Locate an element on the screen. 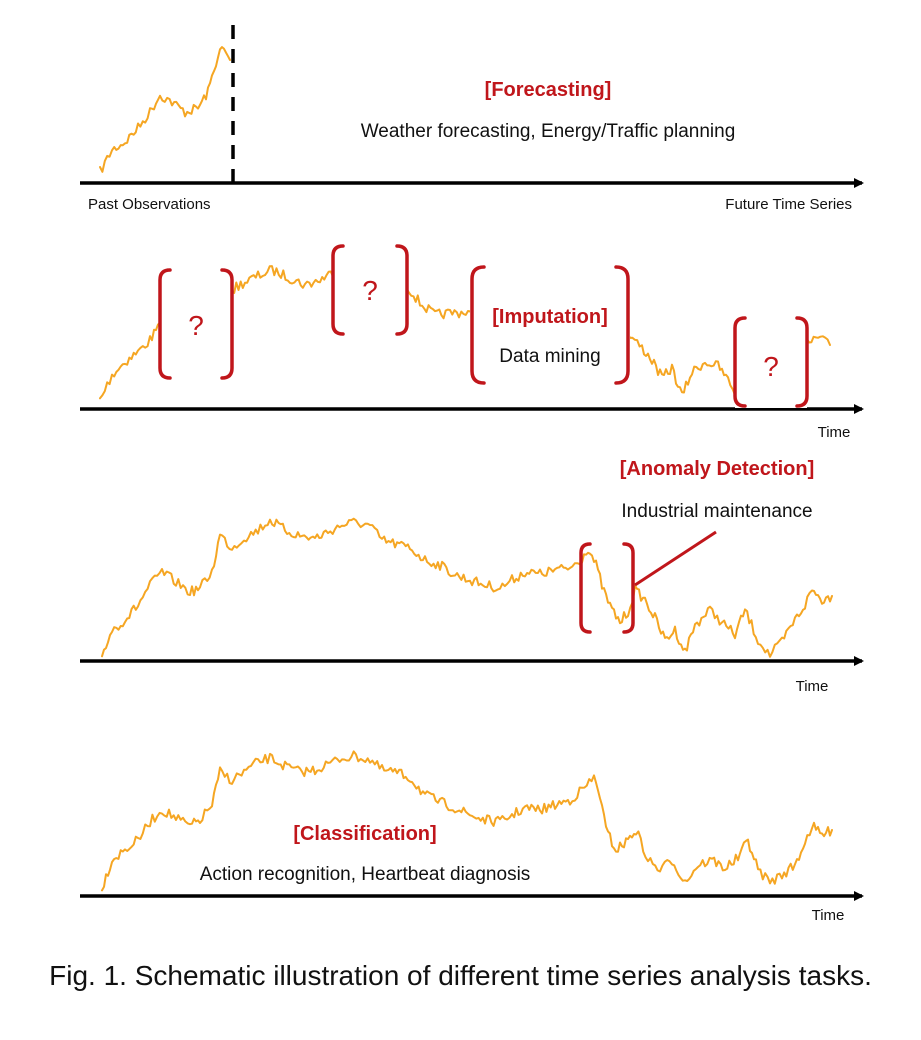  past-observations-label: Past Observations is located at coordinates (149, 204).